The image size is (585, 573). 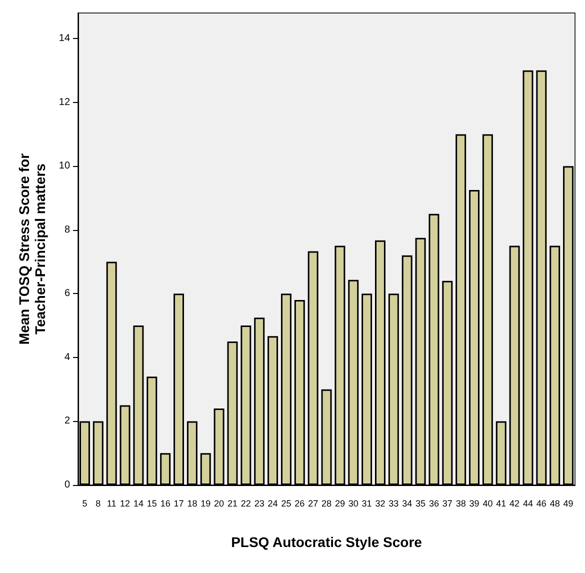 What do you see at coordinates (407, 503) in the screenshot?
I see `x-tick-label: 34` at bounding box center [407, 503].